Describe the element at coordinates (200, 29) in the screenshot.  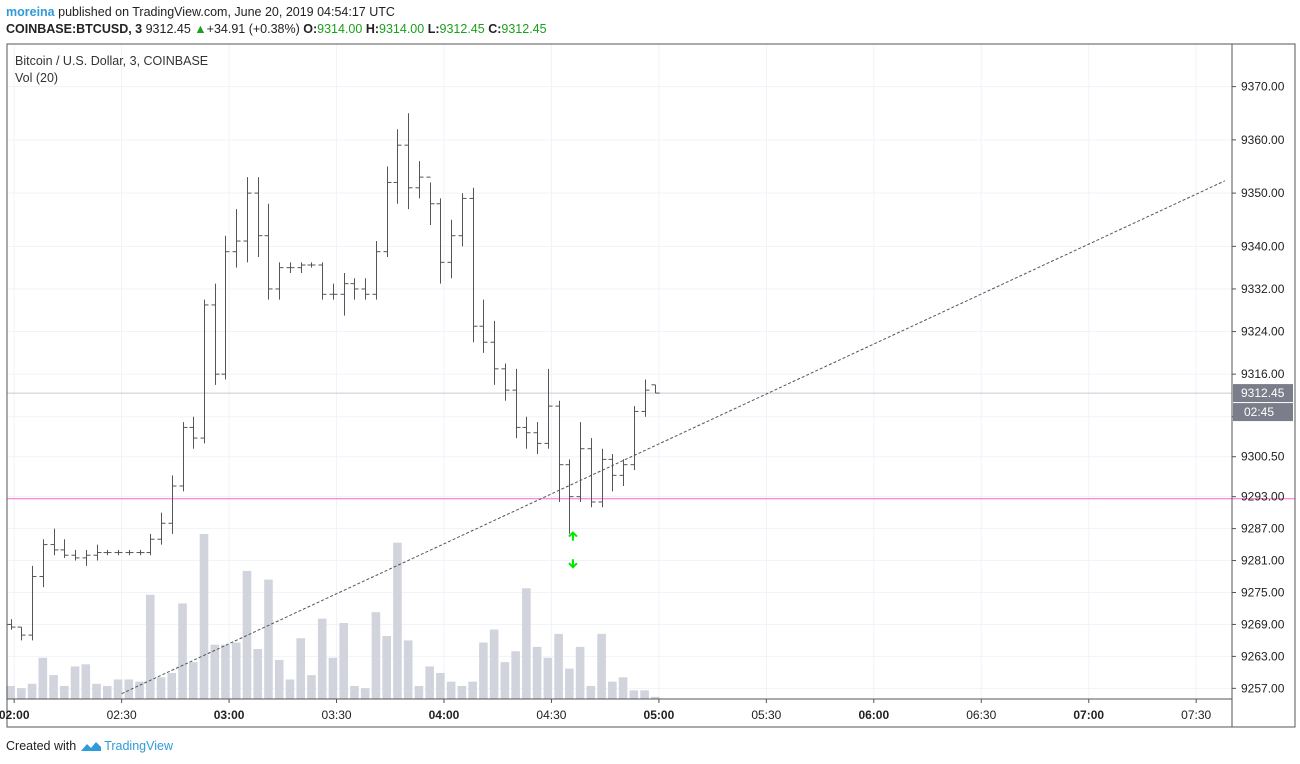
I see `up-arrow-icon: ▲` at that location.